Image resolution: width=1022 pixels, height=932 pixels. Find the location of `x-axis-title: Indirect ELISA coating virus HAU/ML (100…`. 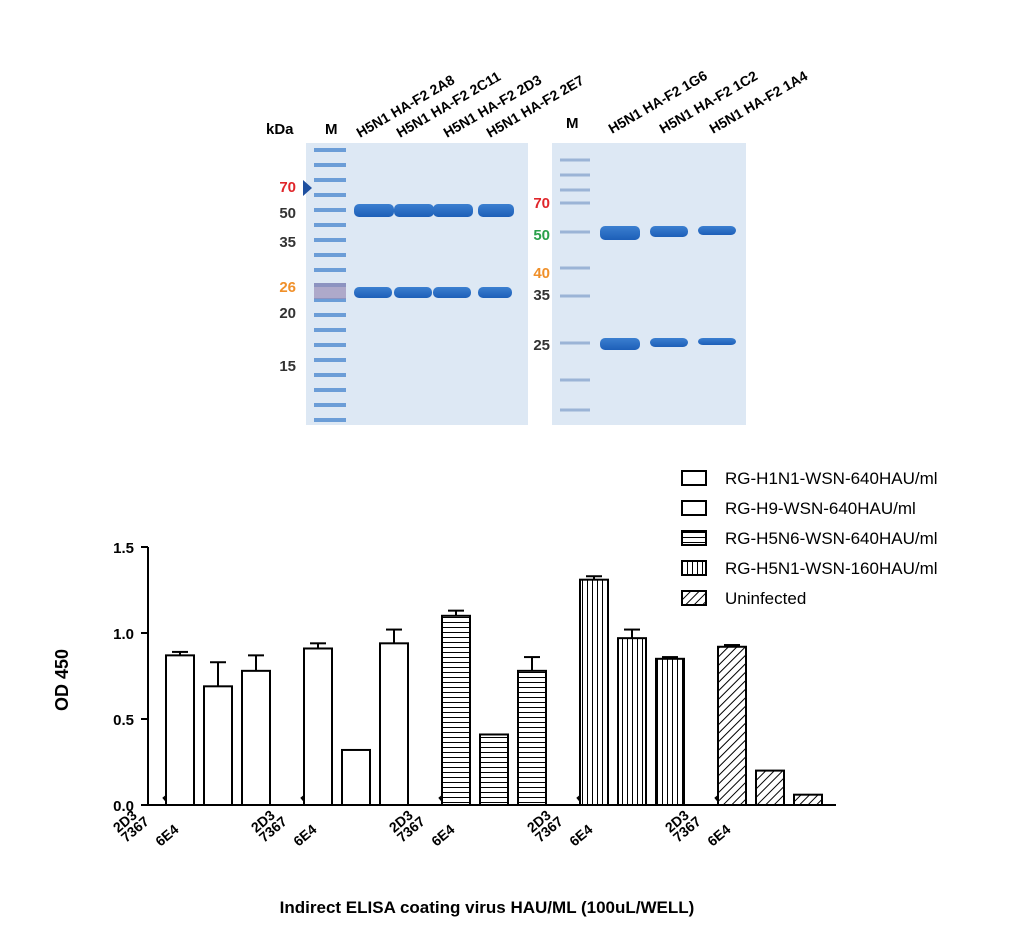

x-axis-title: Indirect ELISA coating virus HAU/ML (100… is located at coordinates (487, 907).